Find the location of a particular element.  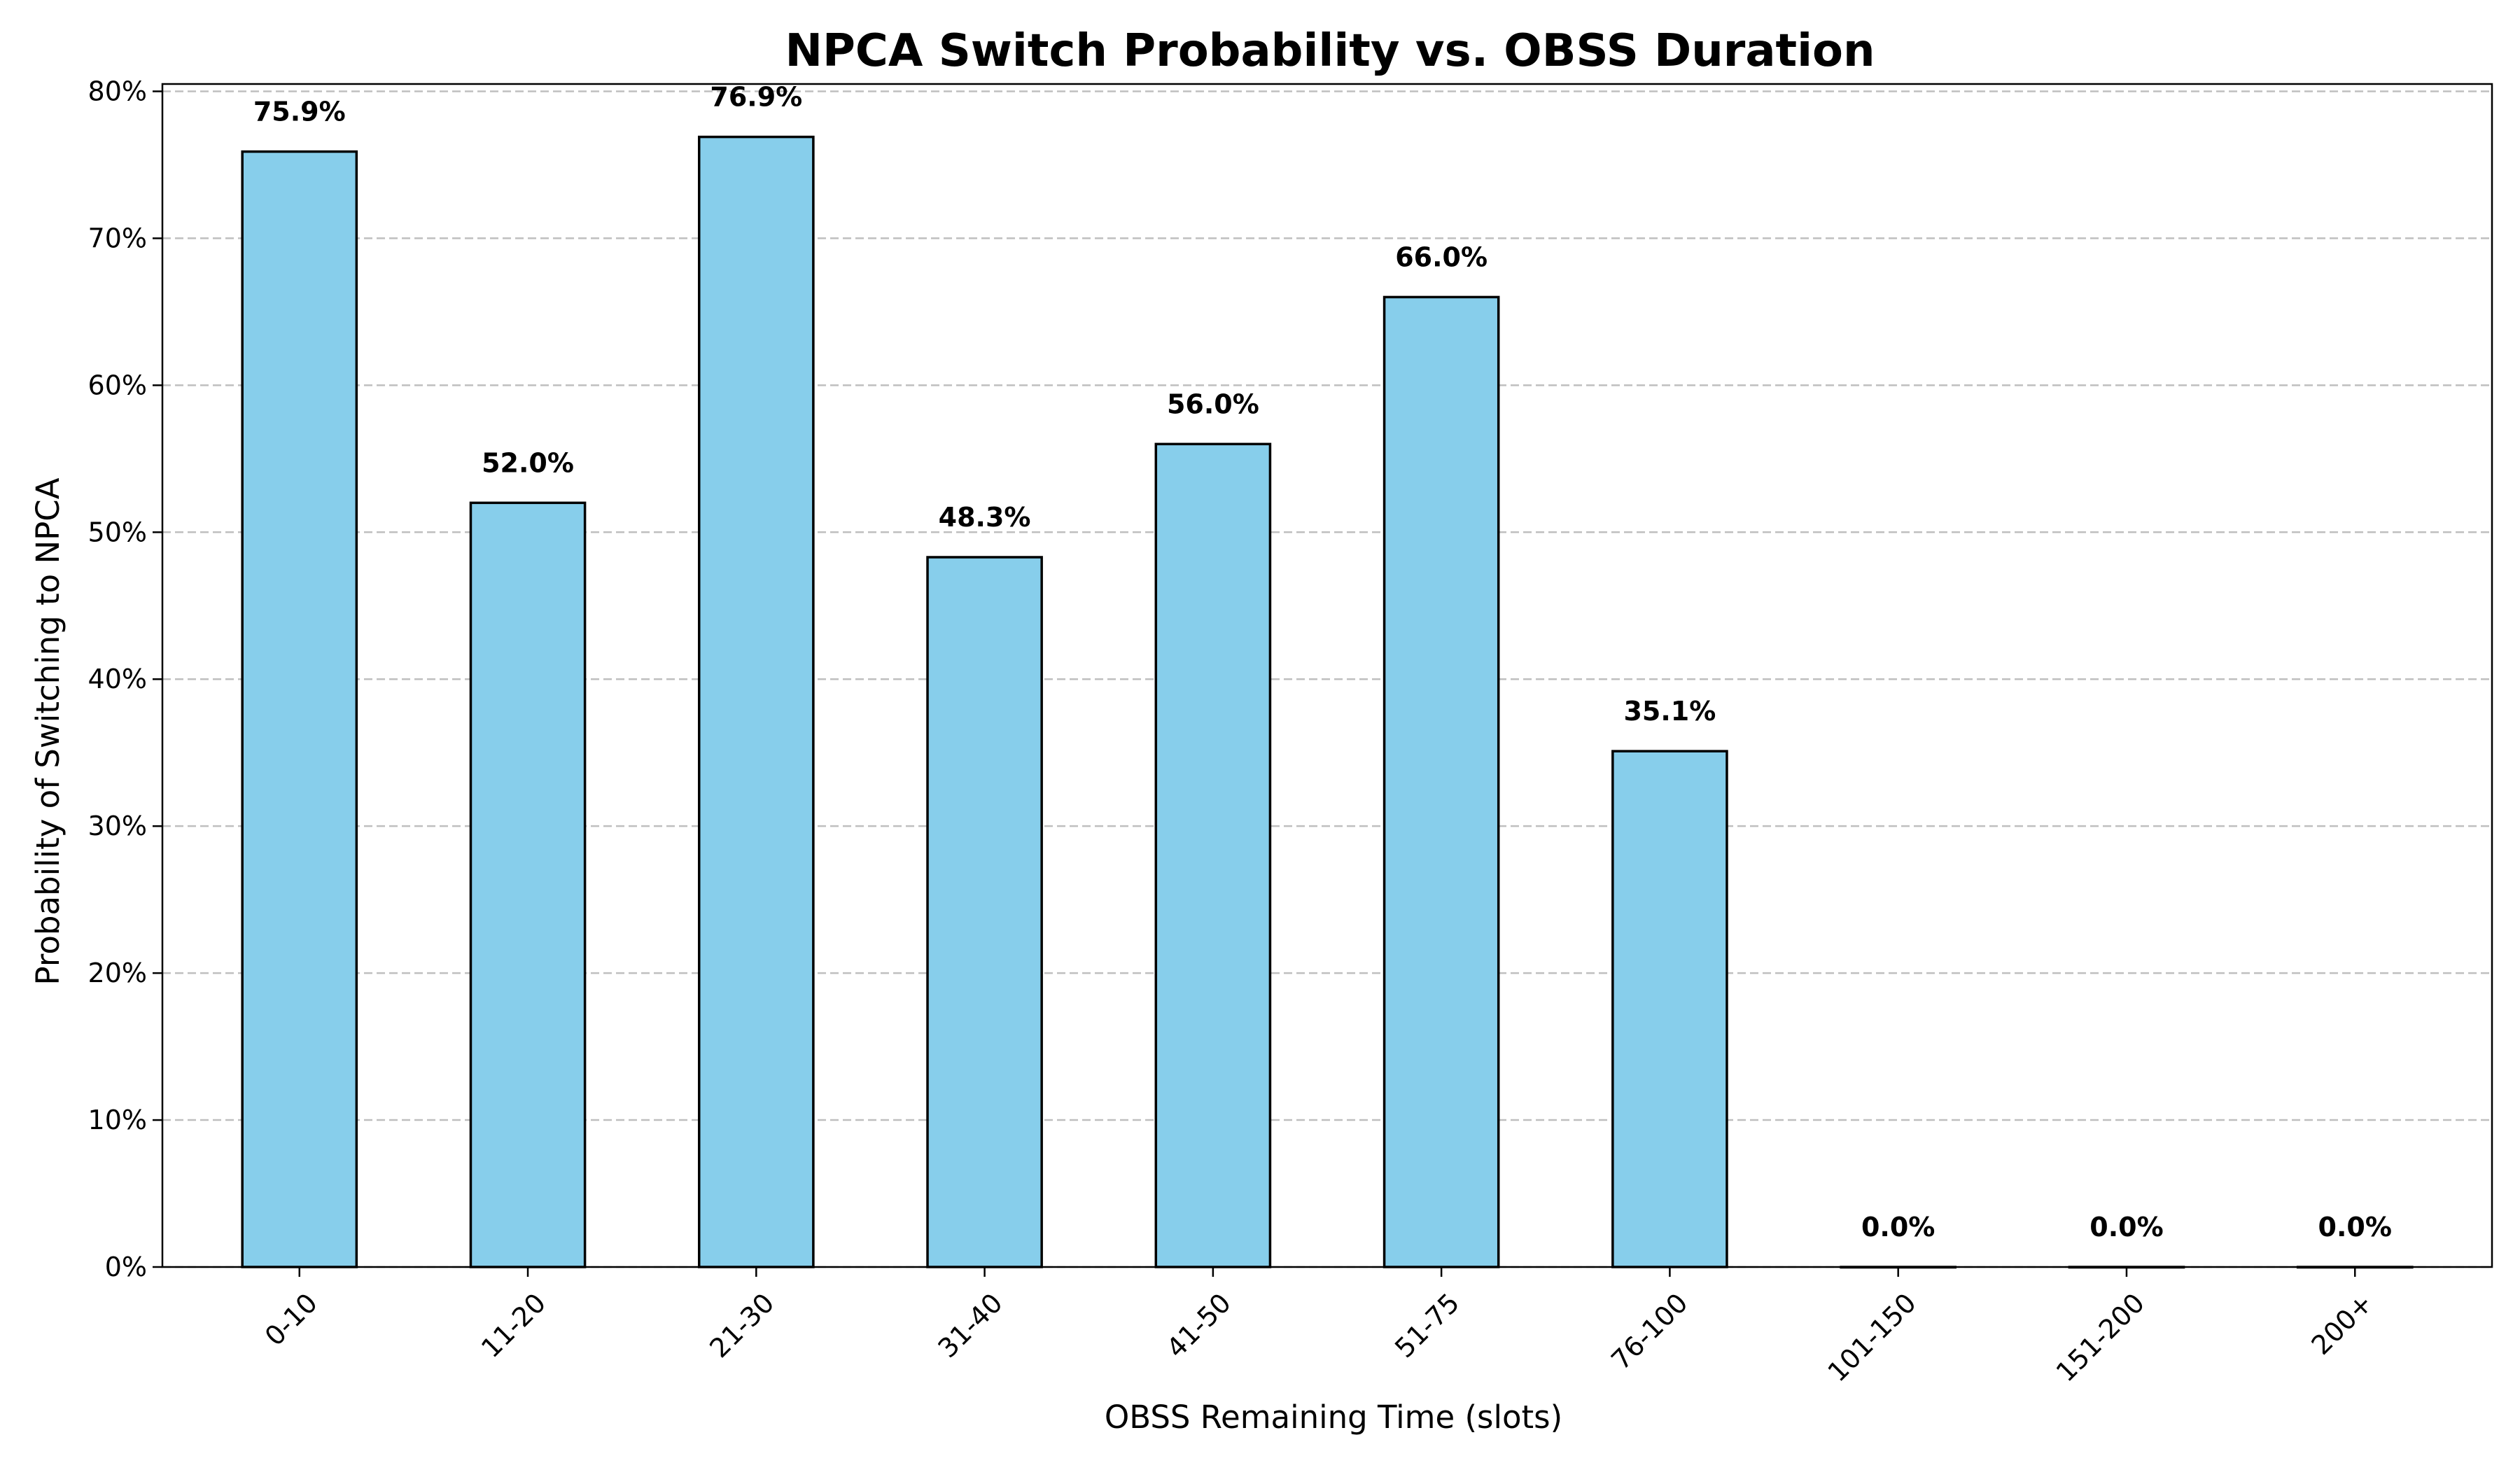

y-tick-label: 10% is located at coordinates (117, 1120).